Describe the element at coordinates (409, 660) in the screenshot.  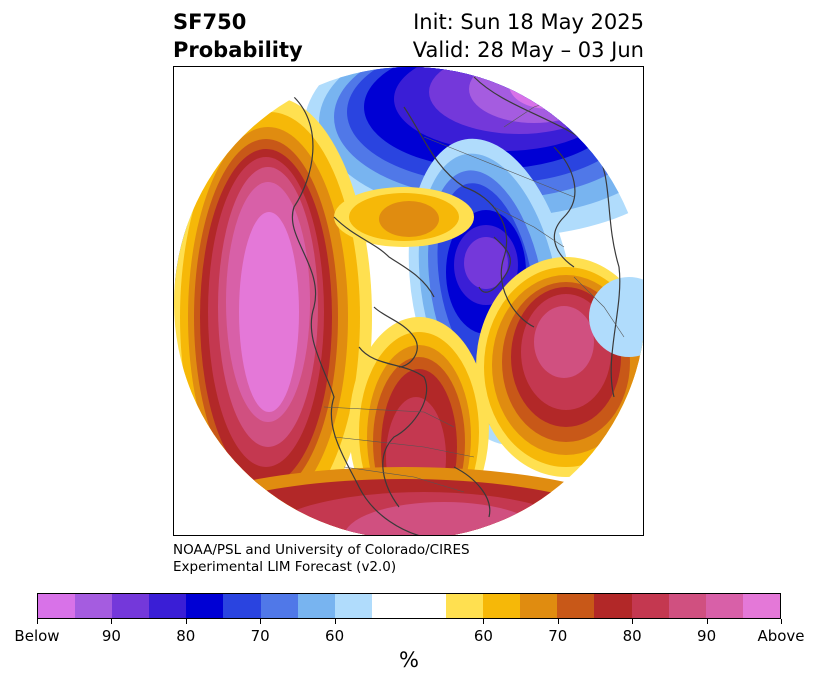
I see `colorbar-unit: %` at that location.